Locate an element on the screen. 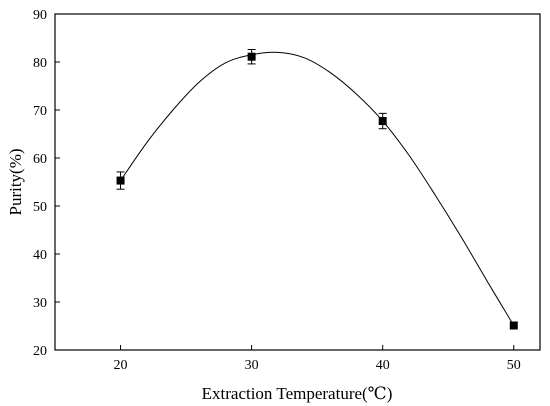  y-axis-label: Purity(%) is located at coordinates (15, 181).